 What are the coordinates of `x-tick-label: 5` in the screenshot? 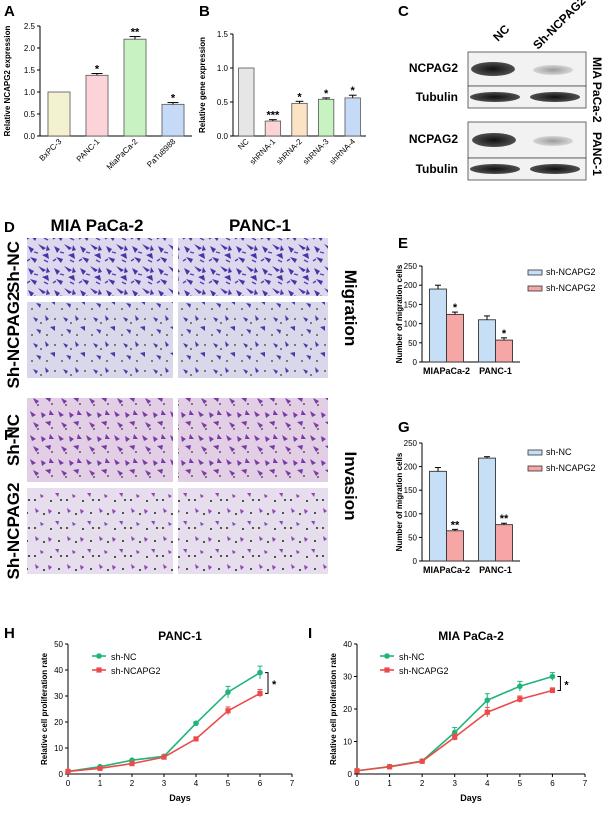 It's located at (520, 783).